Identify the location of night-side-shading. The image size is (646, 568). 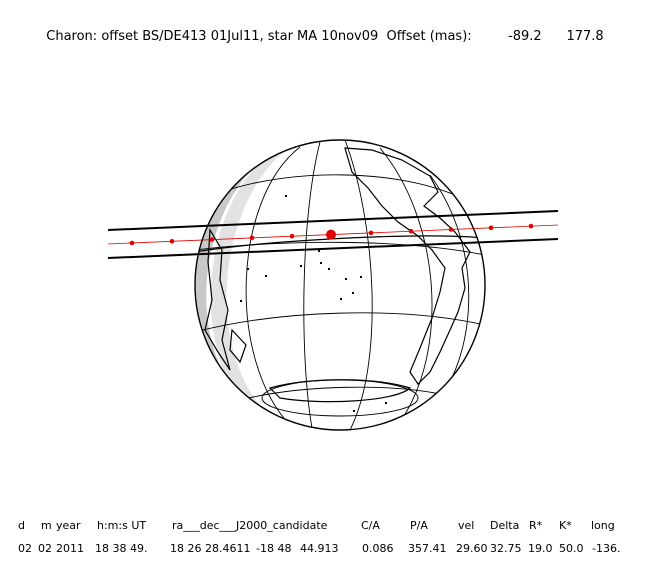
(247, 285).